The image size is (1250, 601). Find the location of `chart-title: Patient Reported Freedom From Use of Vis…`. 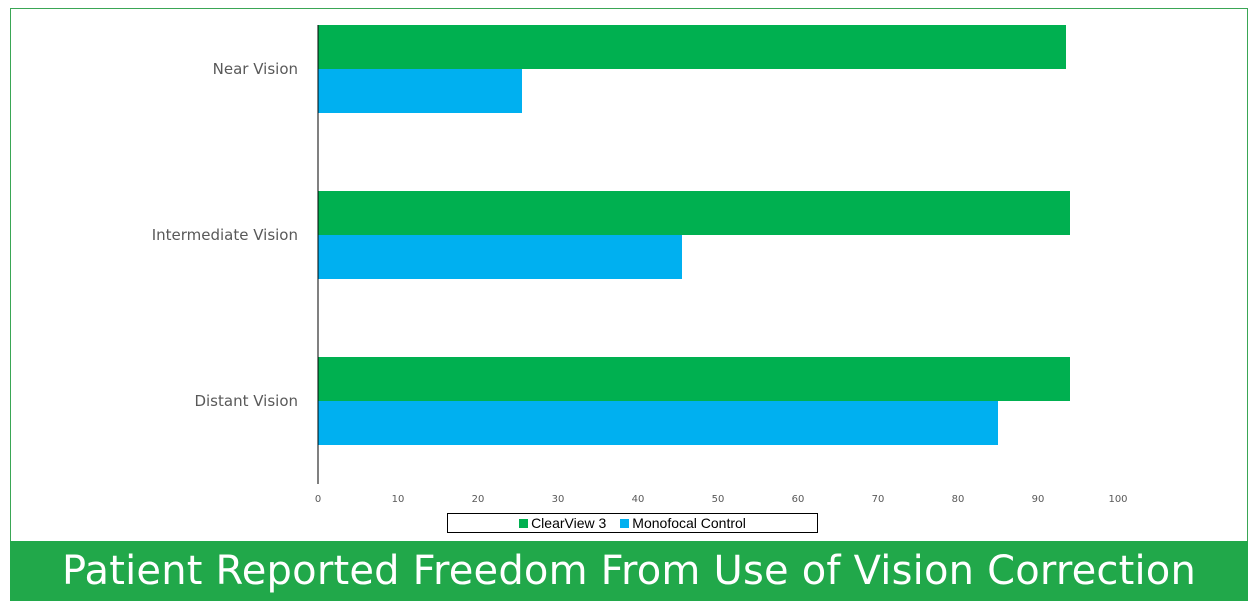

chart-title: Patient Reported Freedom From Use of Vis… is located at coordinates (629, 571).